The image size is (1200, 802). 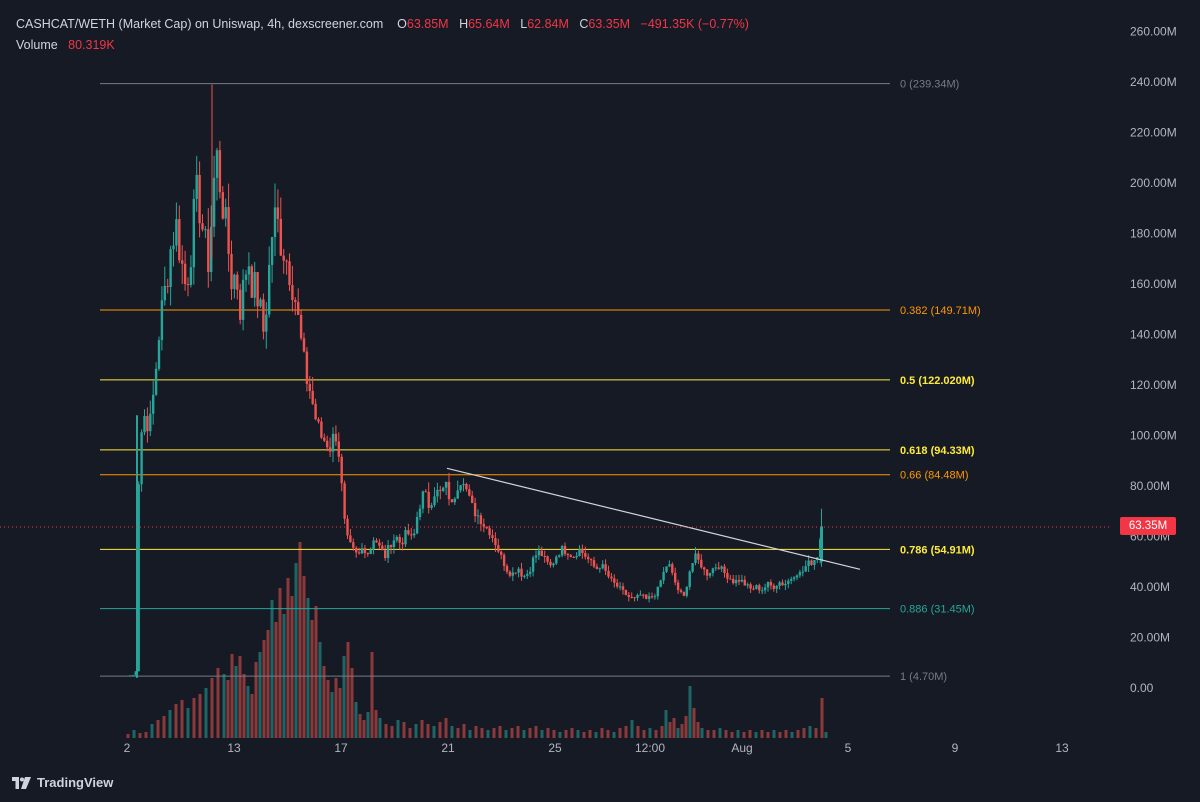 What do you see at coordinates (929, 85) in the screenshot?
I see `fib-level-label: 0 (239.34M)` at bounding box center [929, 85].